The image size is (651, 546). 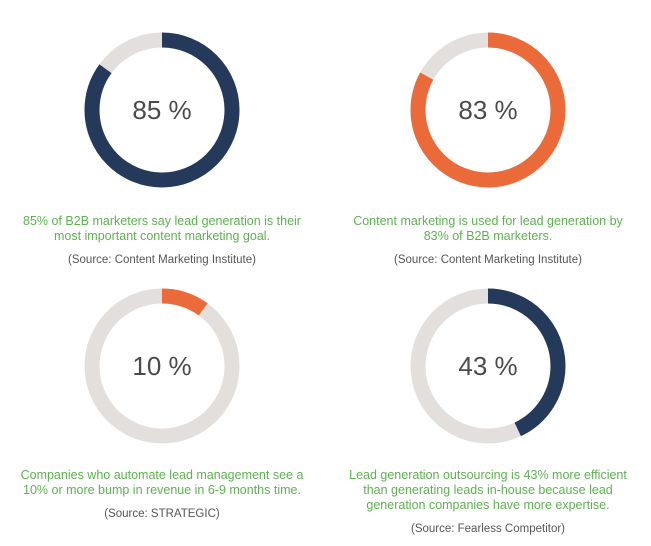 I want to click on donut-chart-1: 85 %, so click(x=162, y=110).